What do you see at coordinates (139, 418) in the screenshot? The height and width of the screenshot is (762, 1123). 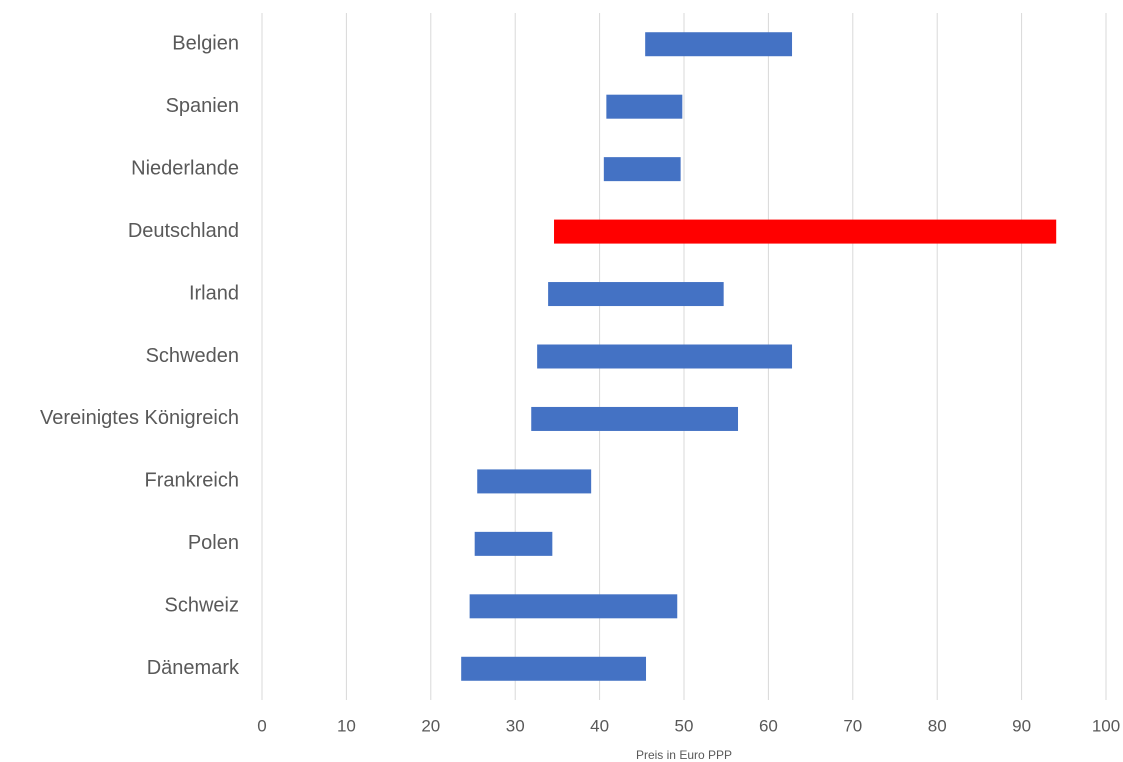 I see `y-tick-label: Vereinigtes Königreich` at bounding box center [139, 418].